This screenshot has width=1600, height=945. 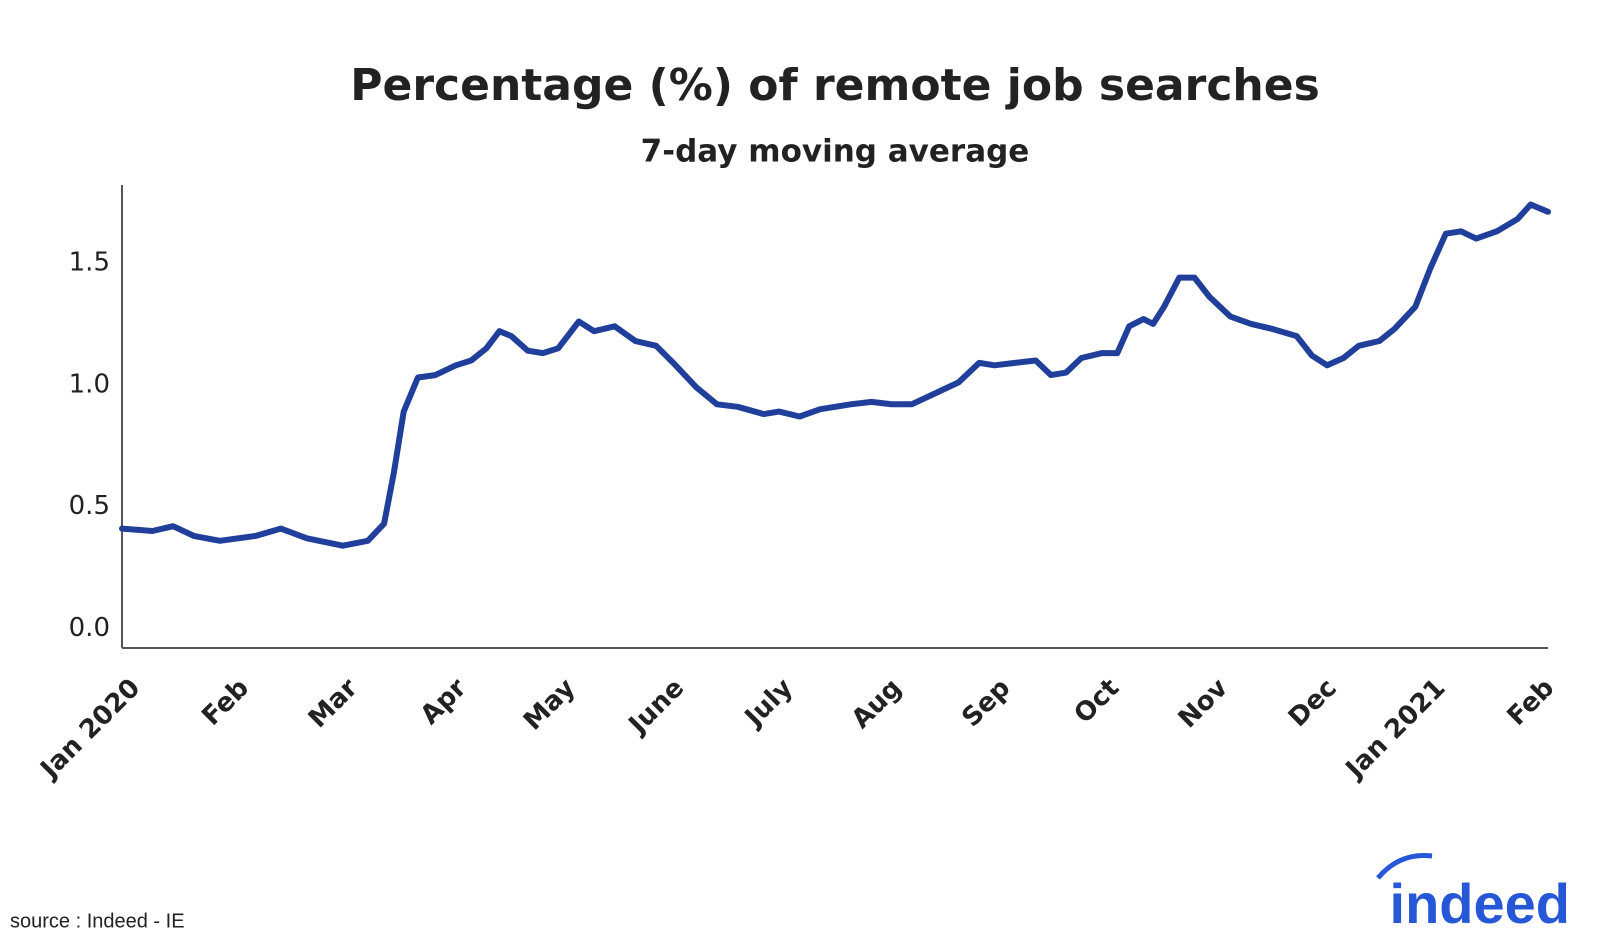 What do you see at coordinates (89, 628) in the screenshot?
I see `y-tick-label: 0.0` at bounding box center [89, 628].